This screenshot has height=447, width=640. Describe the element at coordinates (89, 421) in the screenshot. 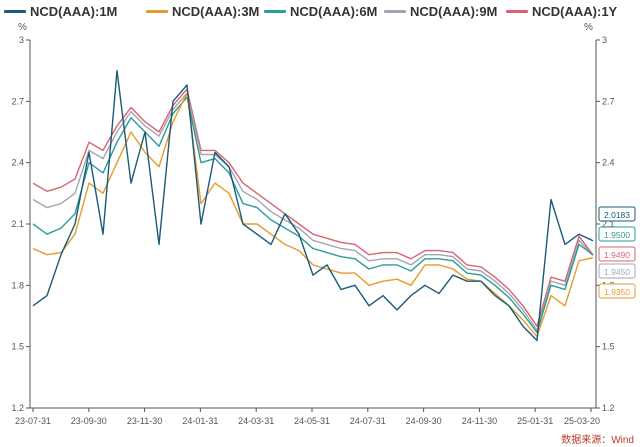

I see `x-tick-label: 23-09-30` at that location.